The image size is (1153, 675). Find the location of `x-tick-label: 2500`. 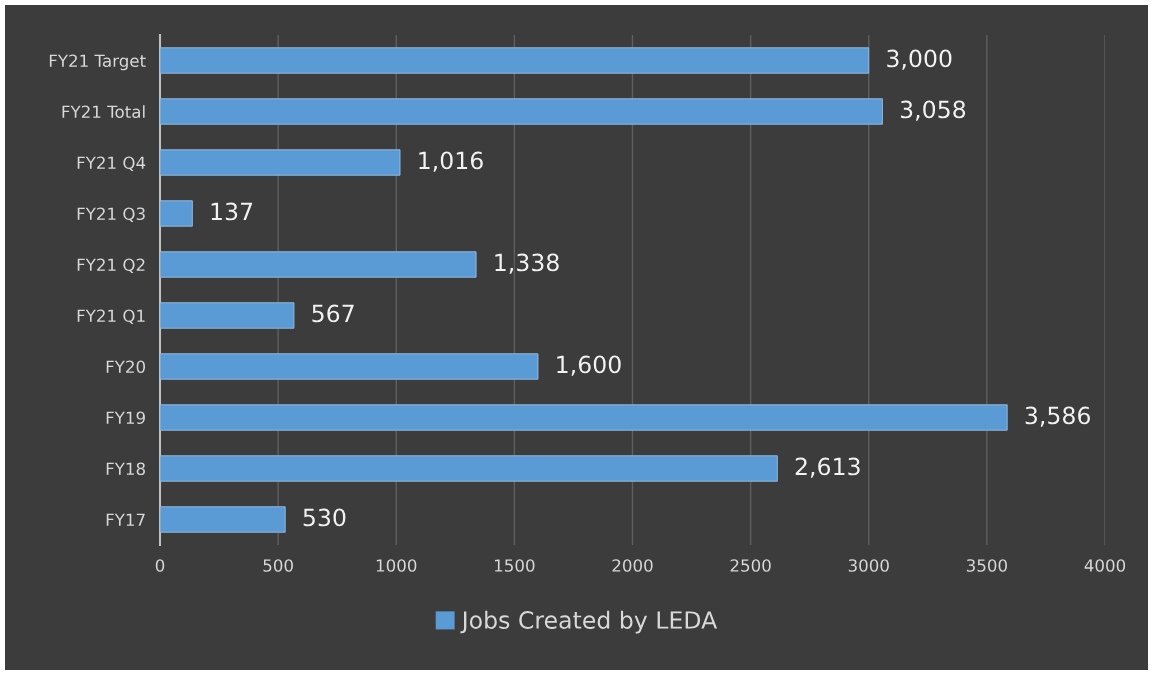

x-tick-label: 2500 is located at coordinates (750, 565).